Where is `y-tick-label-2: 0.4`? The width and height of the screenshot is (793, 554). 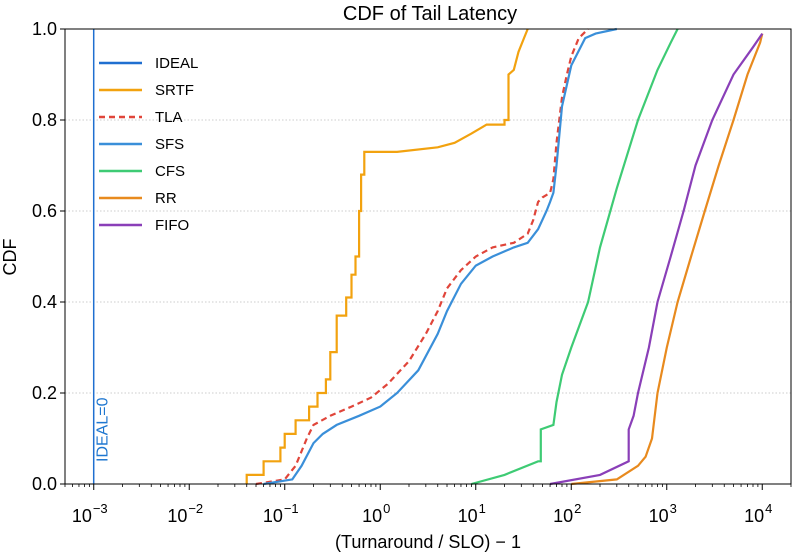
y-tick-label-2: 0.4 is located at coordinates (44, 302).